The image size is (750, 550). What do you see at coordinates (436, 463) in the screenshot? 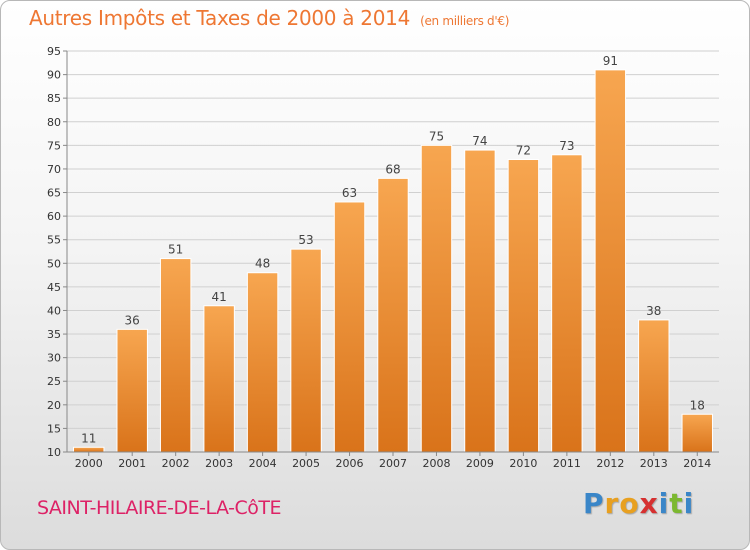
I see `x-tick-label: 2008` at bounding box center [436, 463].